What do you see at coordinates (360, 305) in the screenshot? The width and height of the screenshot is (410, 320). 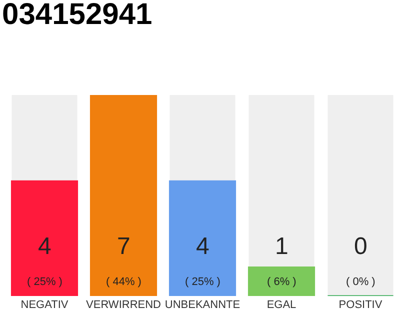 I see `x-tick-label: POSITIV` at bounding box center [360, 305].